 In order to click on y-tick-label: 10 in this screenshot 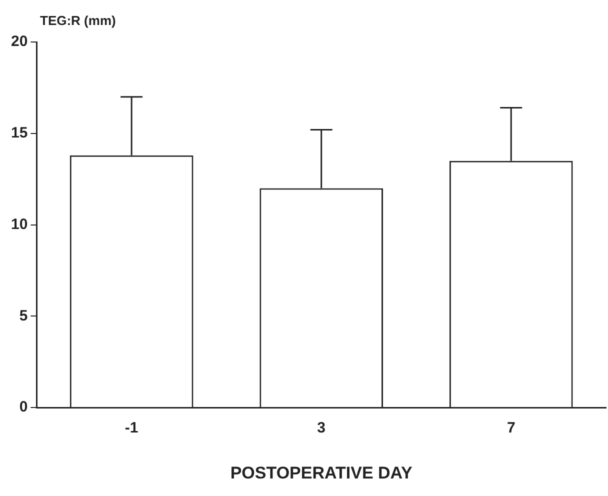, I will do `click(19, 224)`.